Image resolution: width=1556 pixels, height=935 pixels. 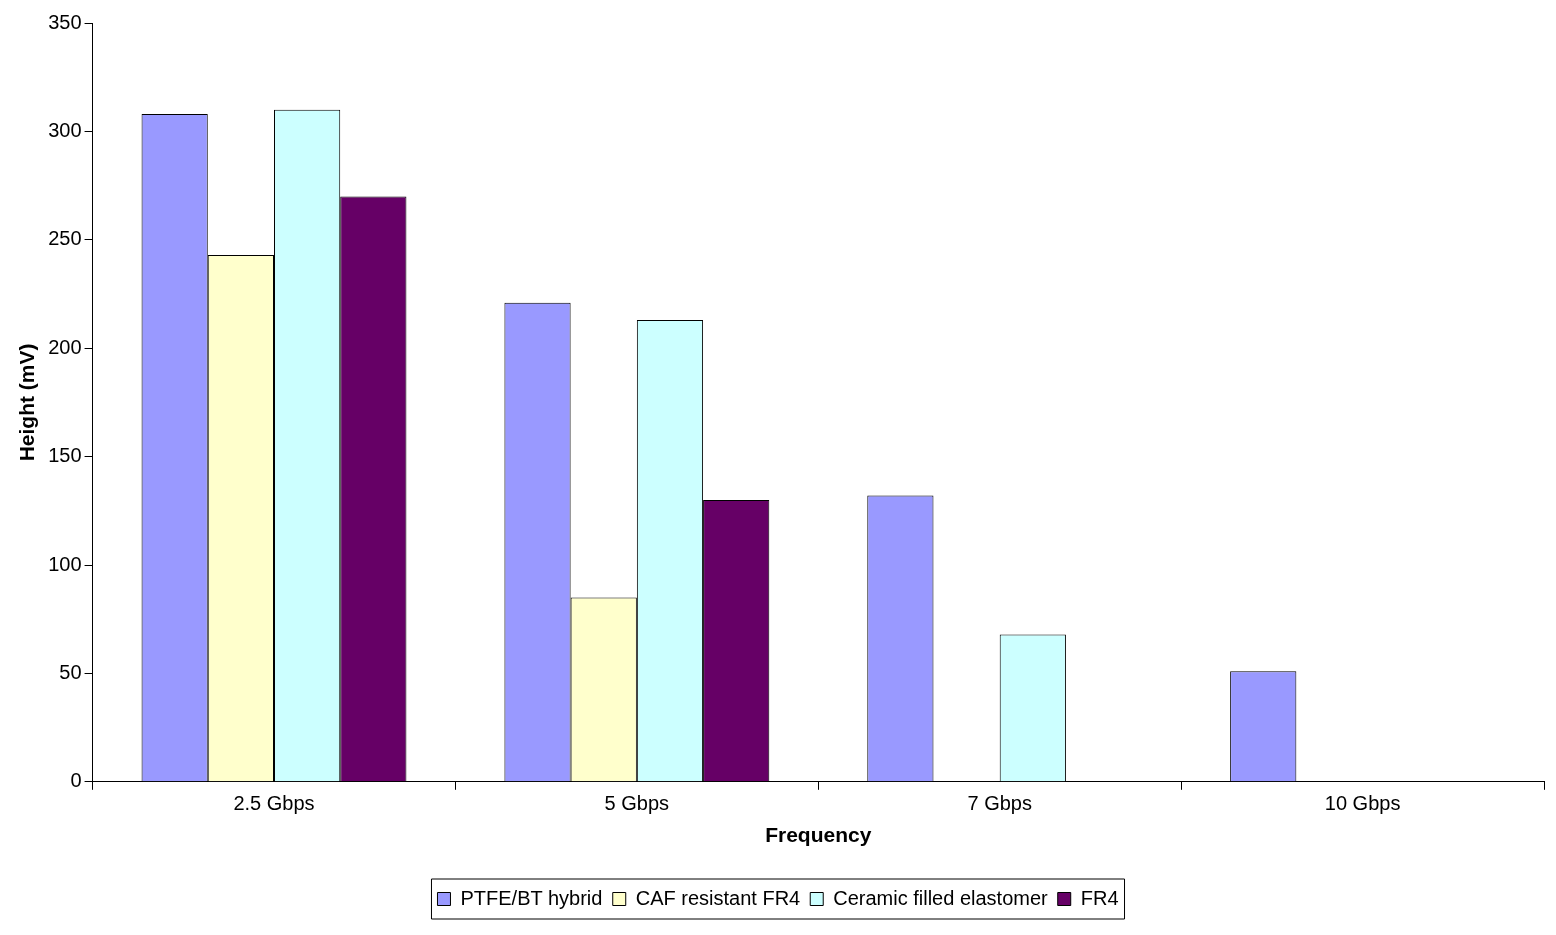 What do you see at coordinates (818, 835) in the screenshot?
I see `x-axis-title: Frequency` at bounding box center [818, 835].